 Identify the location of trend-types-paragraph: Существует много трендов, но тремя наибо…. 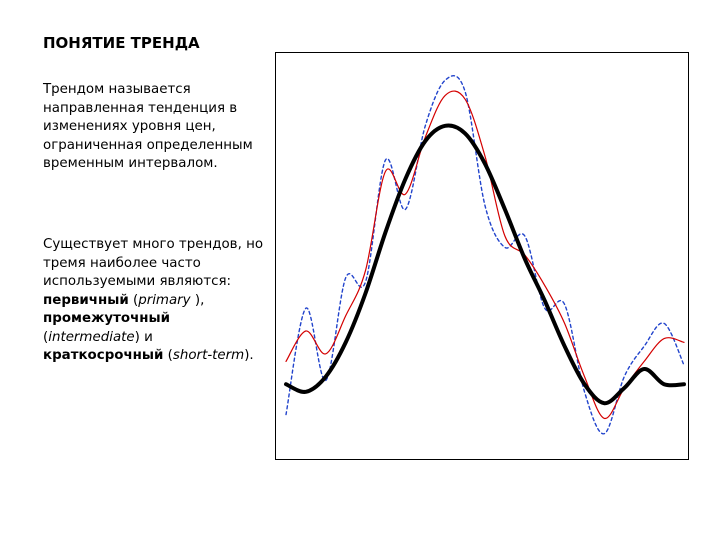
(155, 301).